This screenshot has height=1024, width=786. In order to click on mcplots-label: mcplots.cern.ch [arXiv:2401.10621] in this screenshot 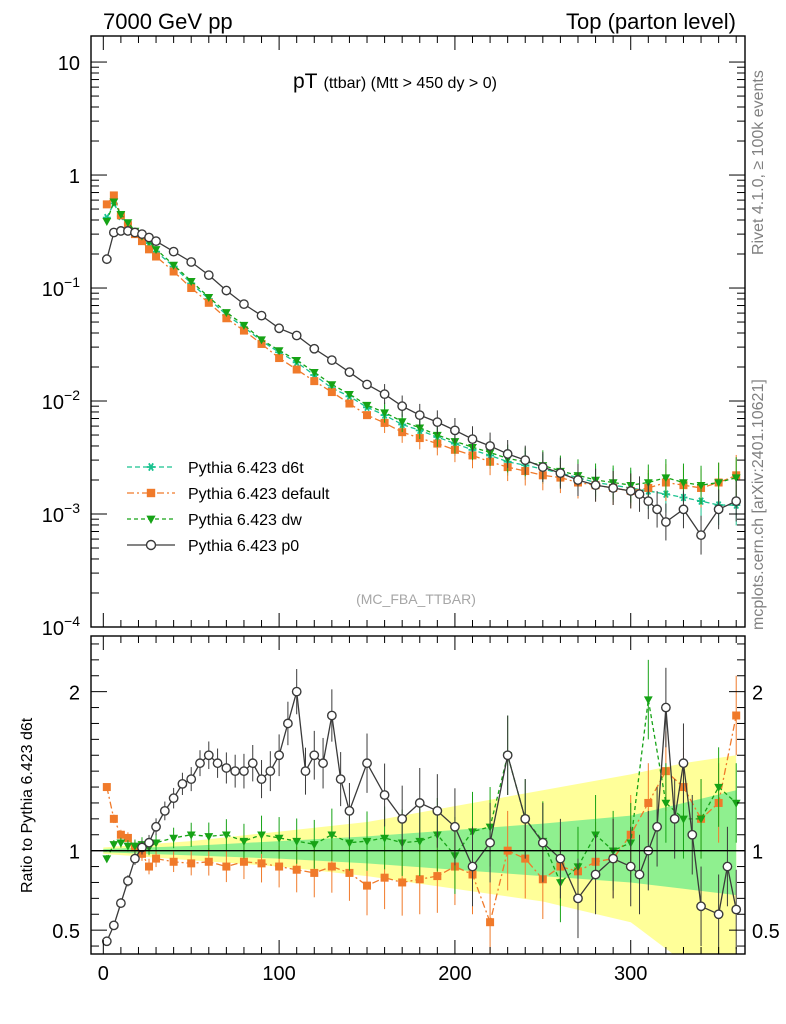, I will do `click(758, 504)`.